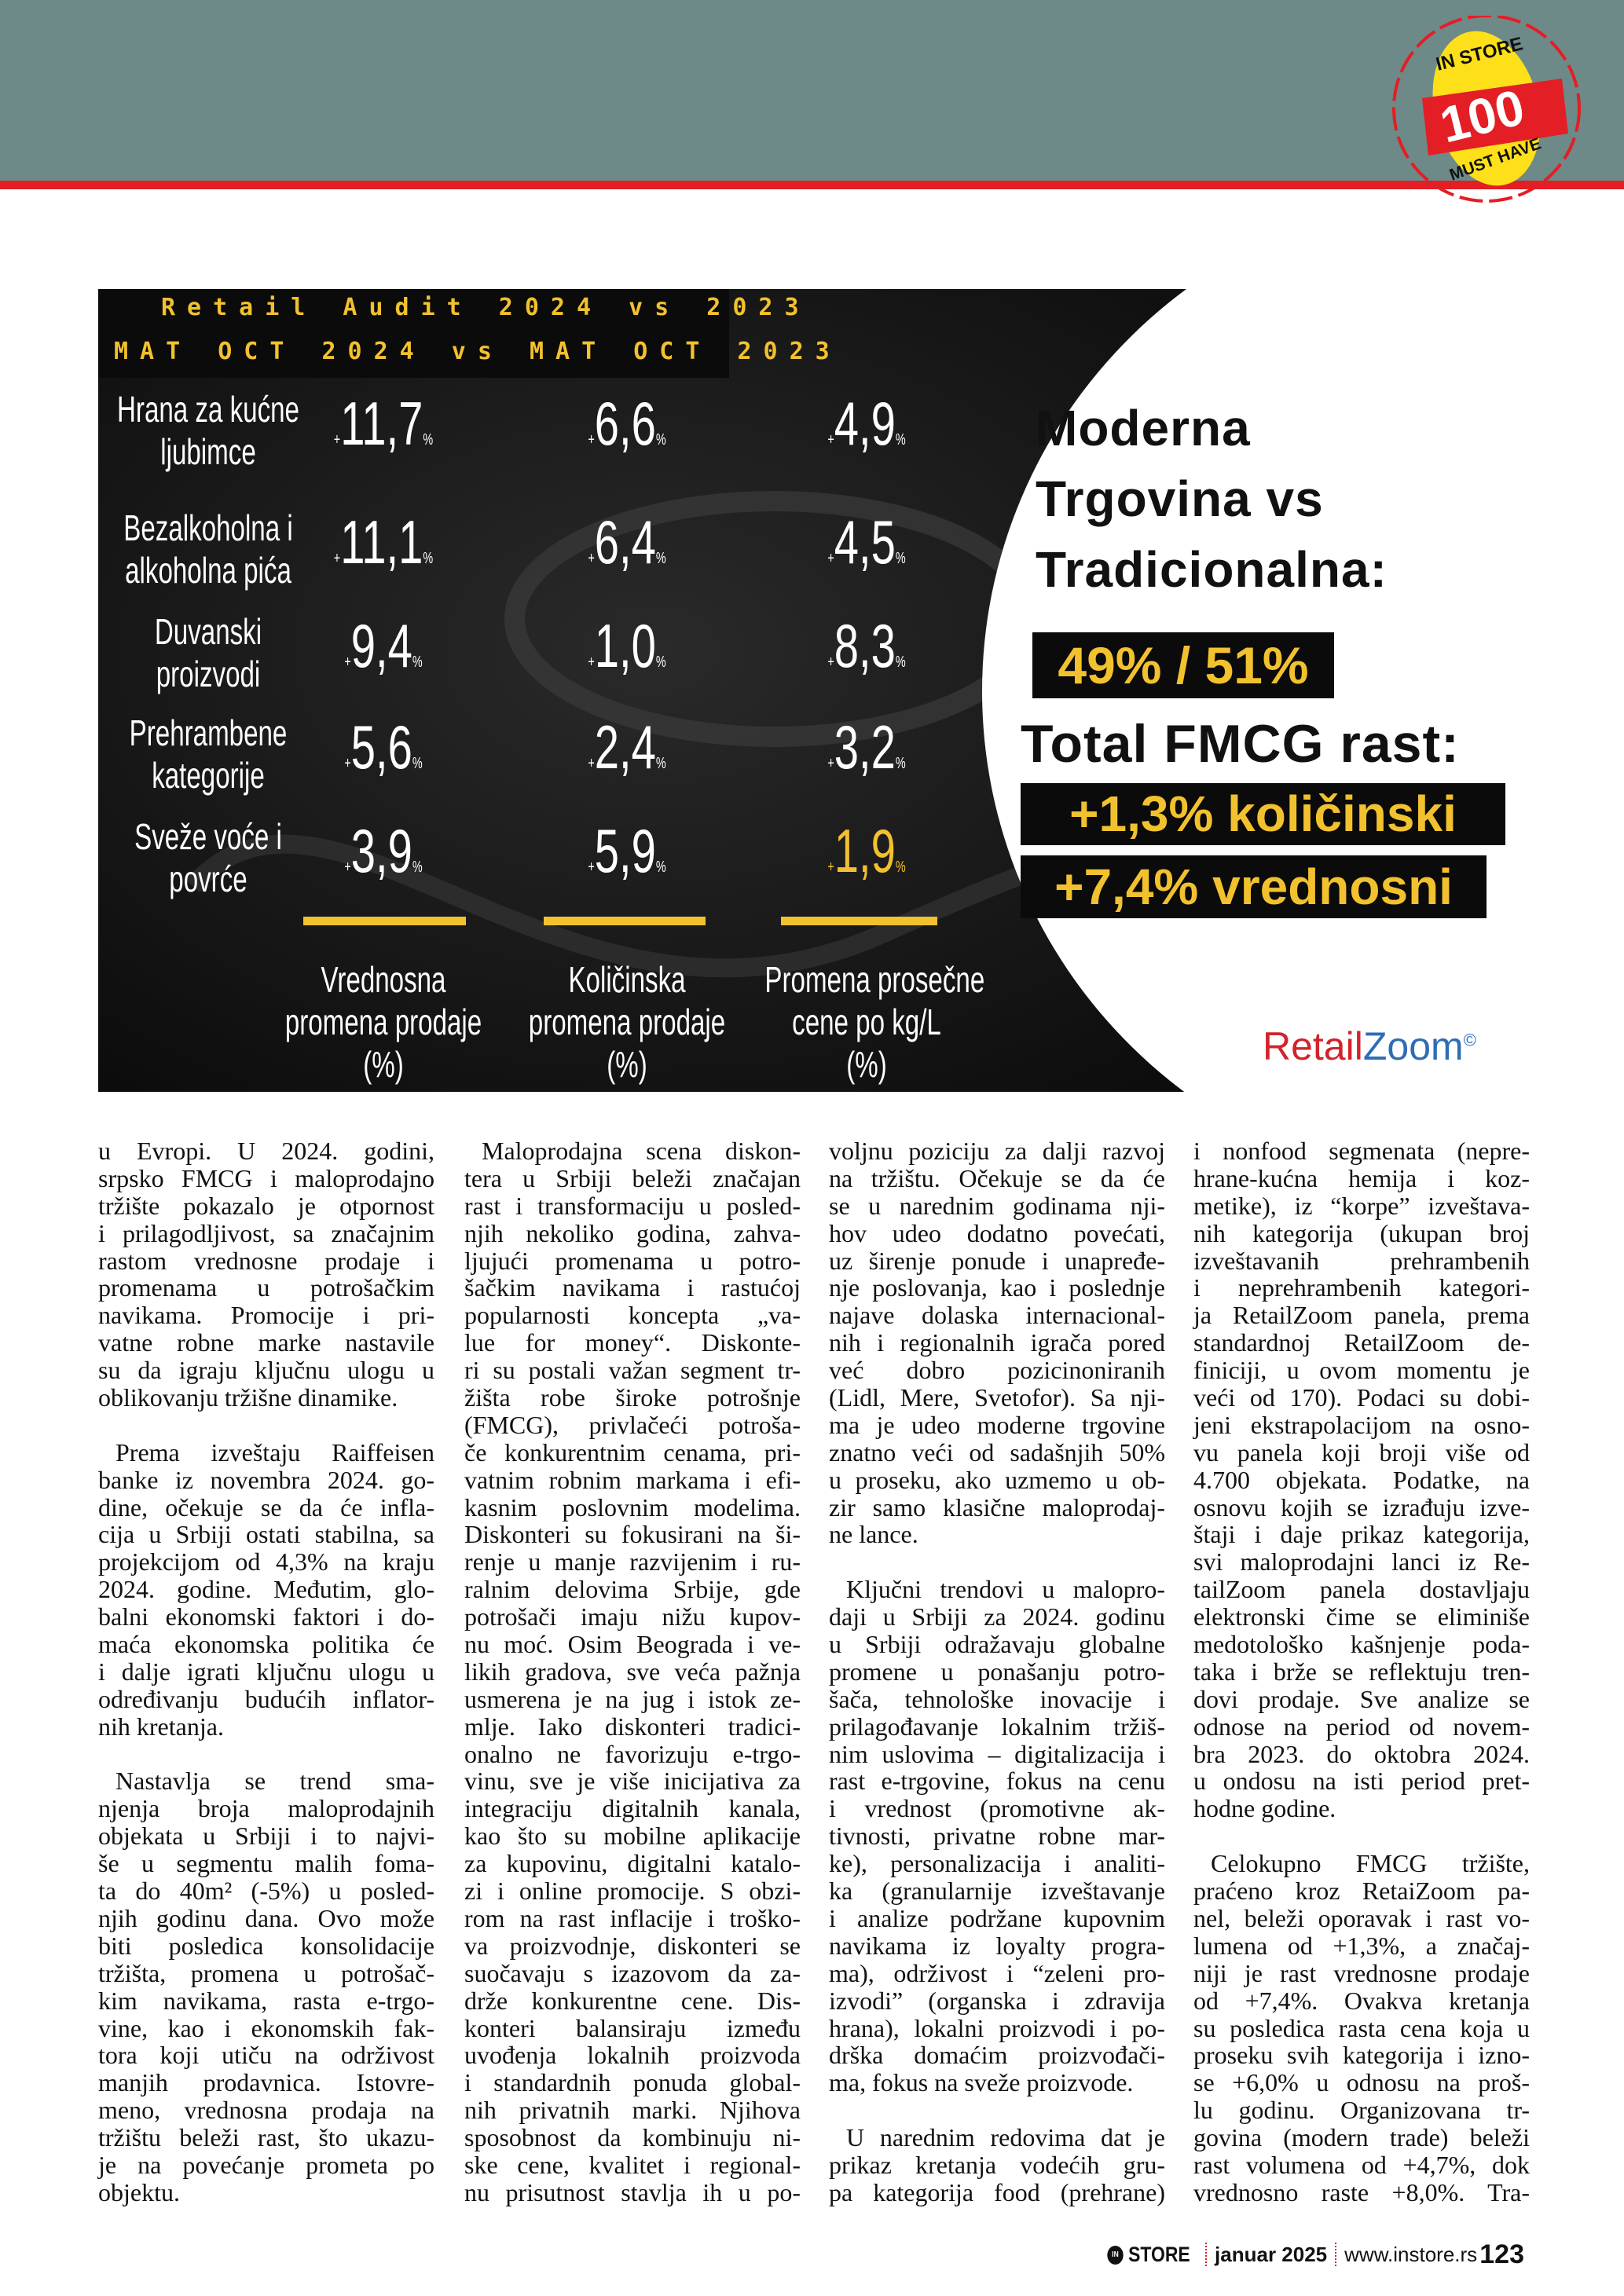 The height and width of the screenshot is (2296, 1624). Describe the element at coordinates (997, 1287) in the screenshot. I see `text-line: nje poslovanja, kao i poslednje` at that location.